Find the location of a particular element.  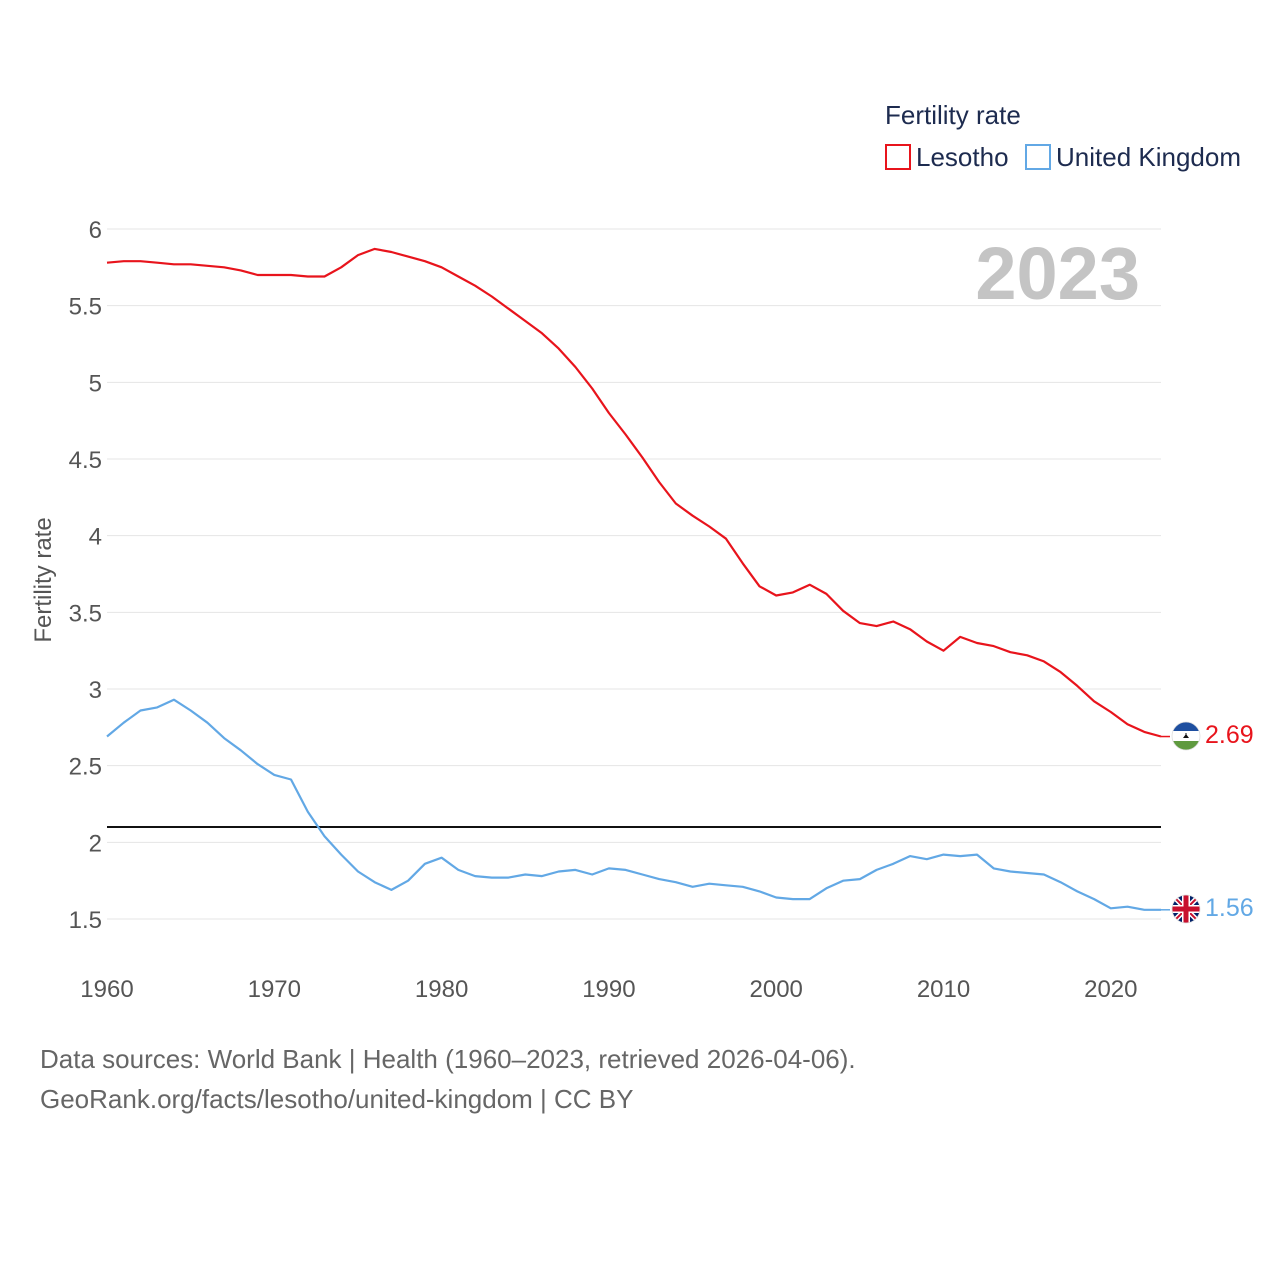

y-tick-label: 5 is located at coordinates (95, 383).